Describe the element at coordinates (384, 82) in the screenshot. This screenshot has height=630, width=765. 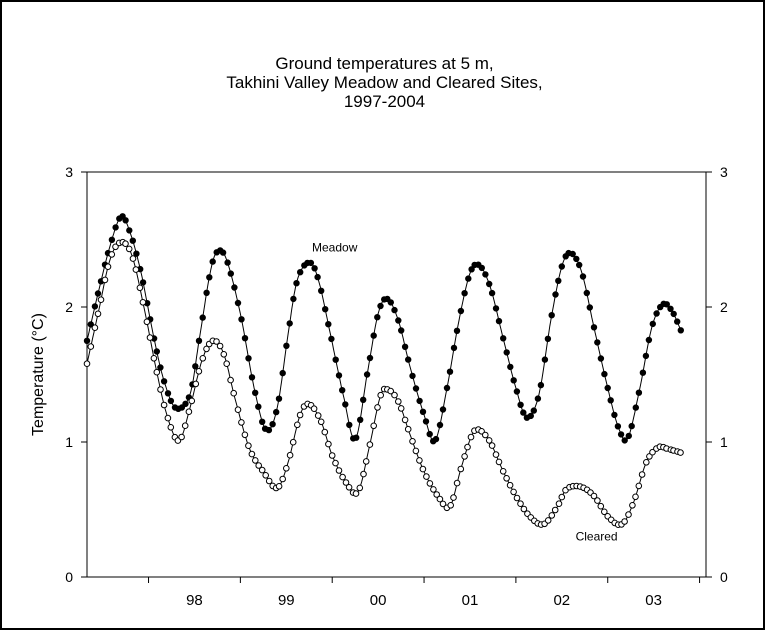
I see `chart-title-line-2: Takhini Valley Meadow and Cleared Sites,` at that location.